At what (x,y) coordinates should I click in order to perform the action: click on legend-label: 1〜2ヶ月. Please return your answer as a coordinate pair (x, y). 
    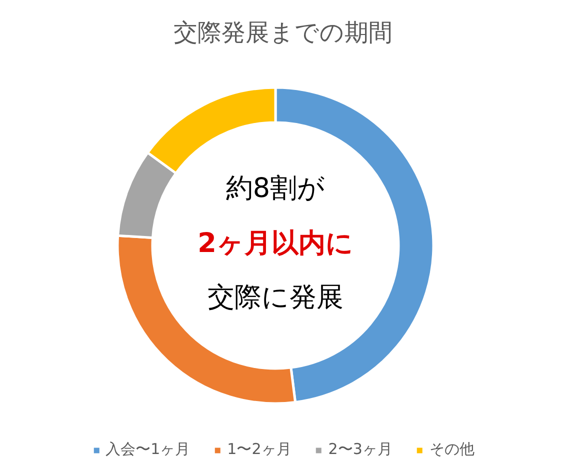
    Looking at the image, I should click on (259, 449).